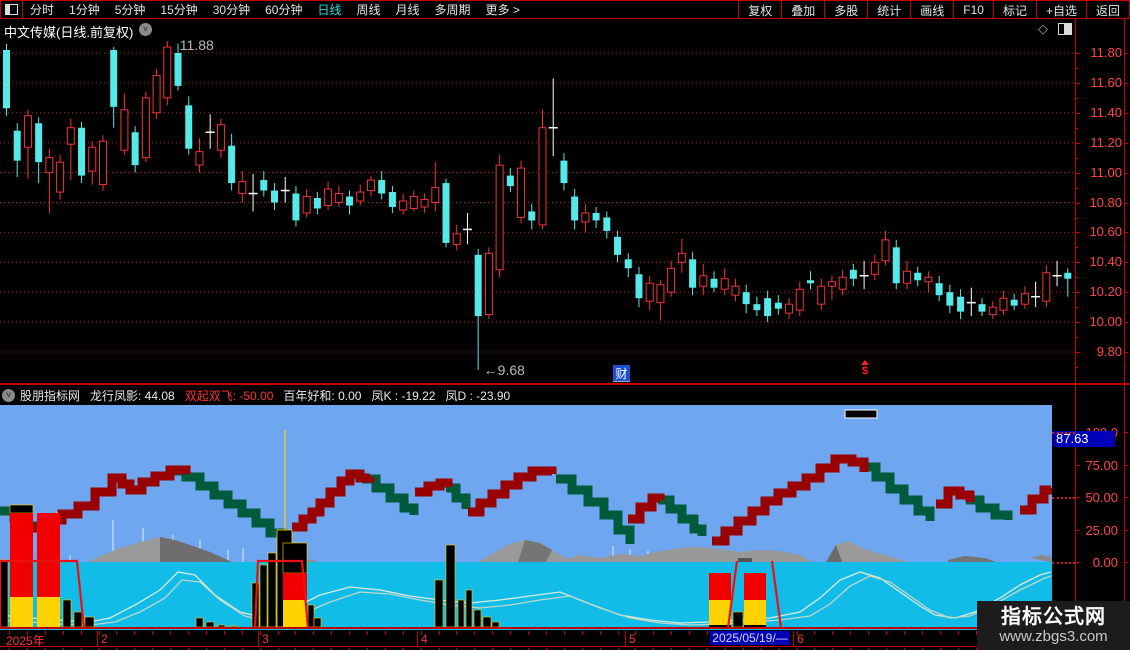 The image size is (1130, 650). Describe the element at coordinates (1107, 9) in the screenshot. I see `tool-返回: 返回` at that location.